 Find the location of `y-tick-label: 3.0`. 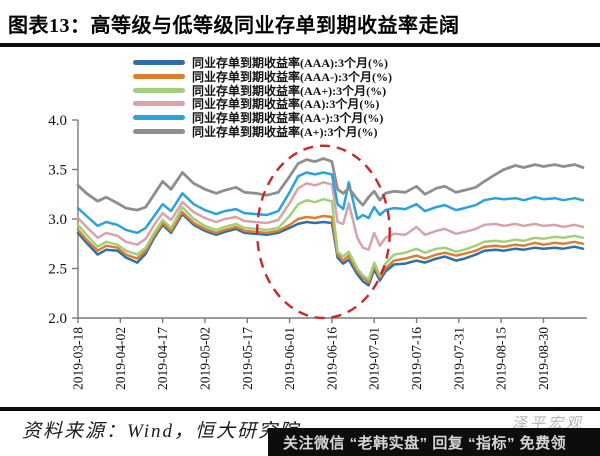

y-tick-label: 3.0 is located at coordinates (57, 220).